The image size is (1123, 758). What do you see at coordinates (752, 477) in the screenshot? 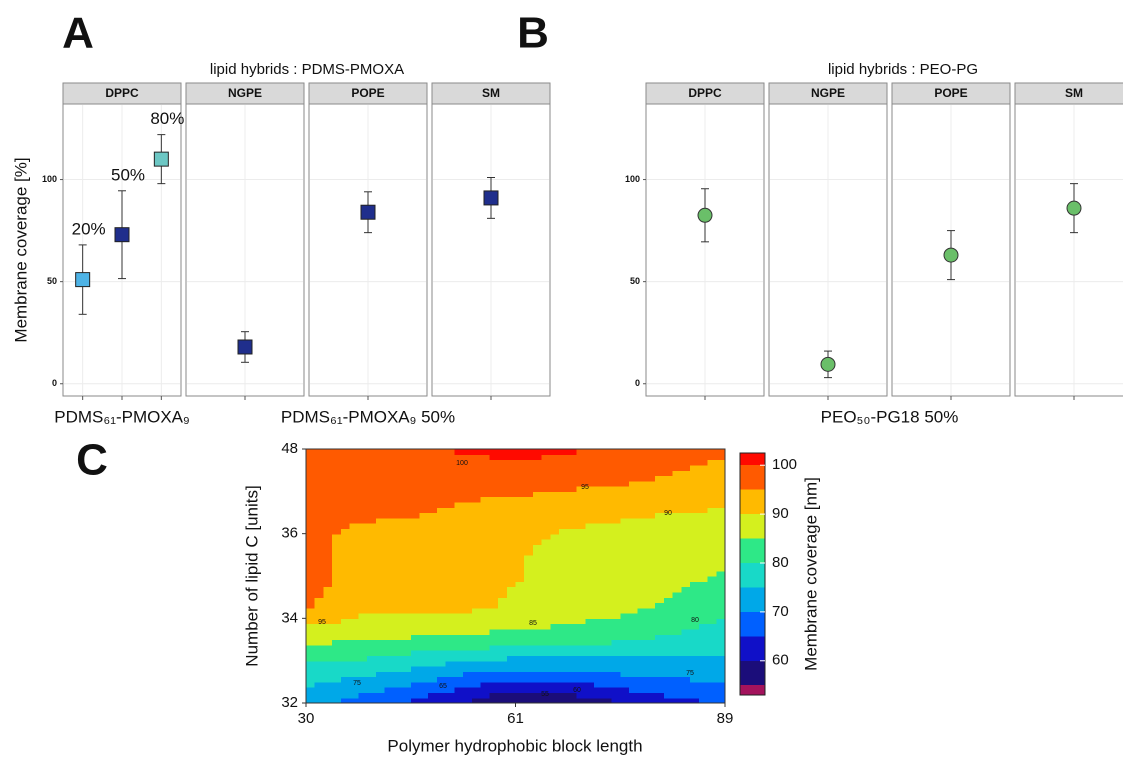
I see `colorbar-band` at bounding box center [752, 477].